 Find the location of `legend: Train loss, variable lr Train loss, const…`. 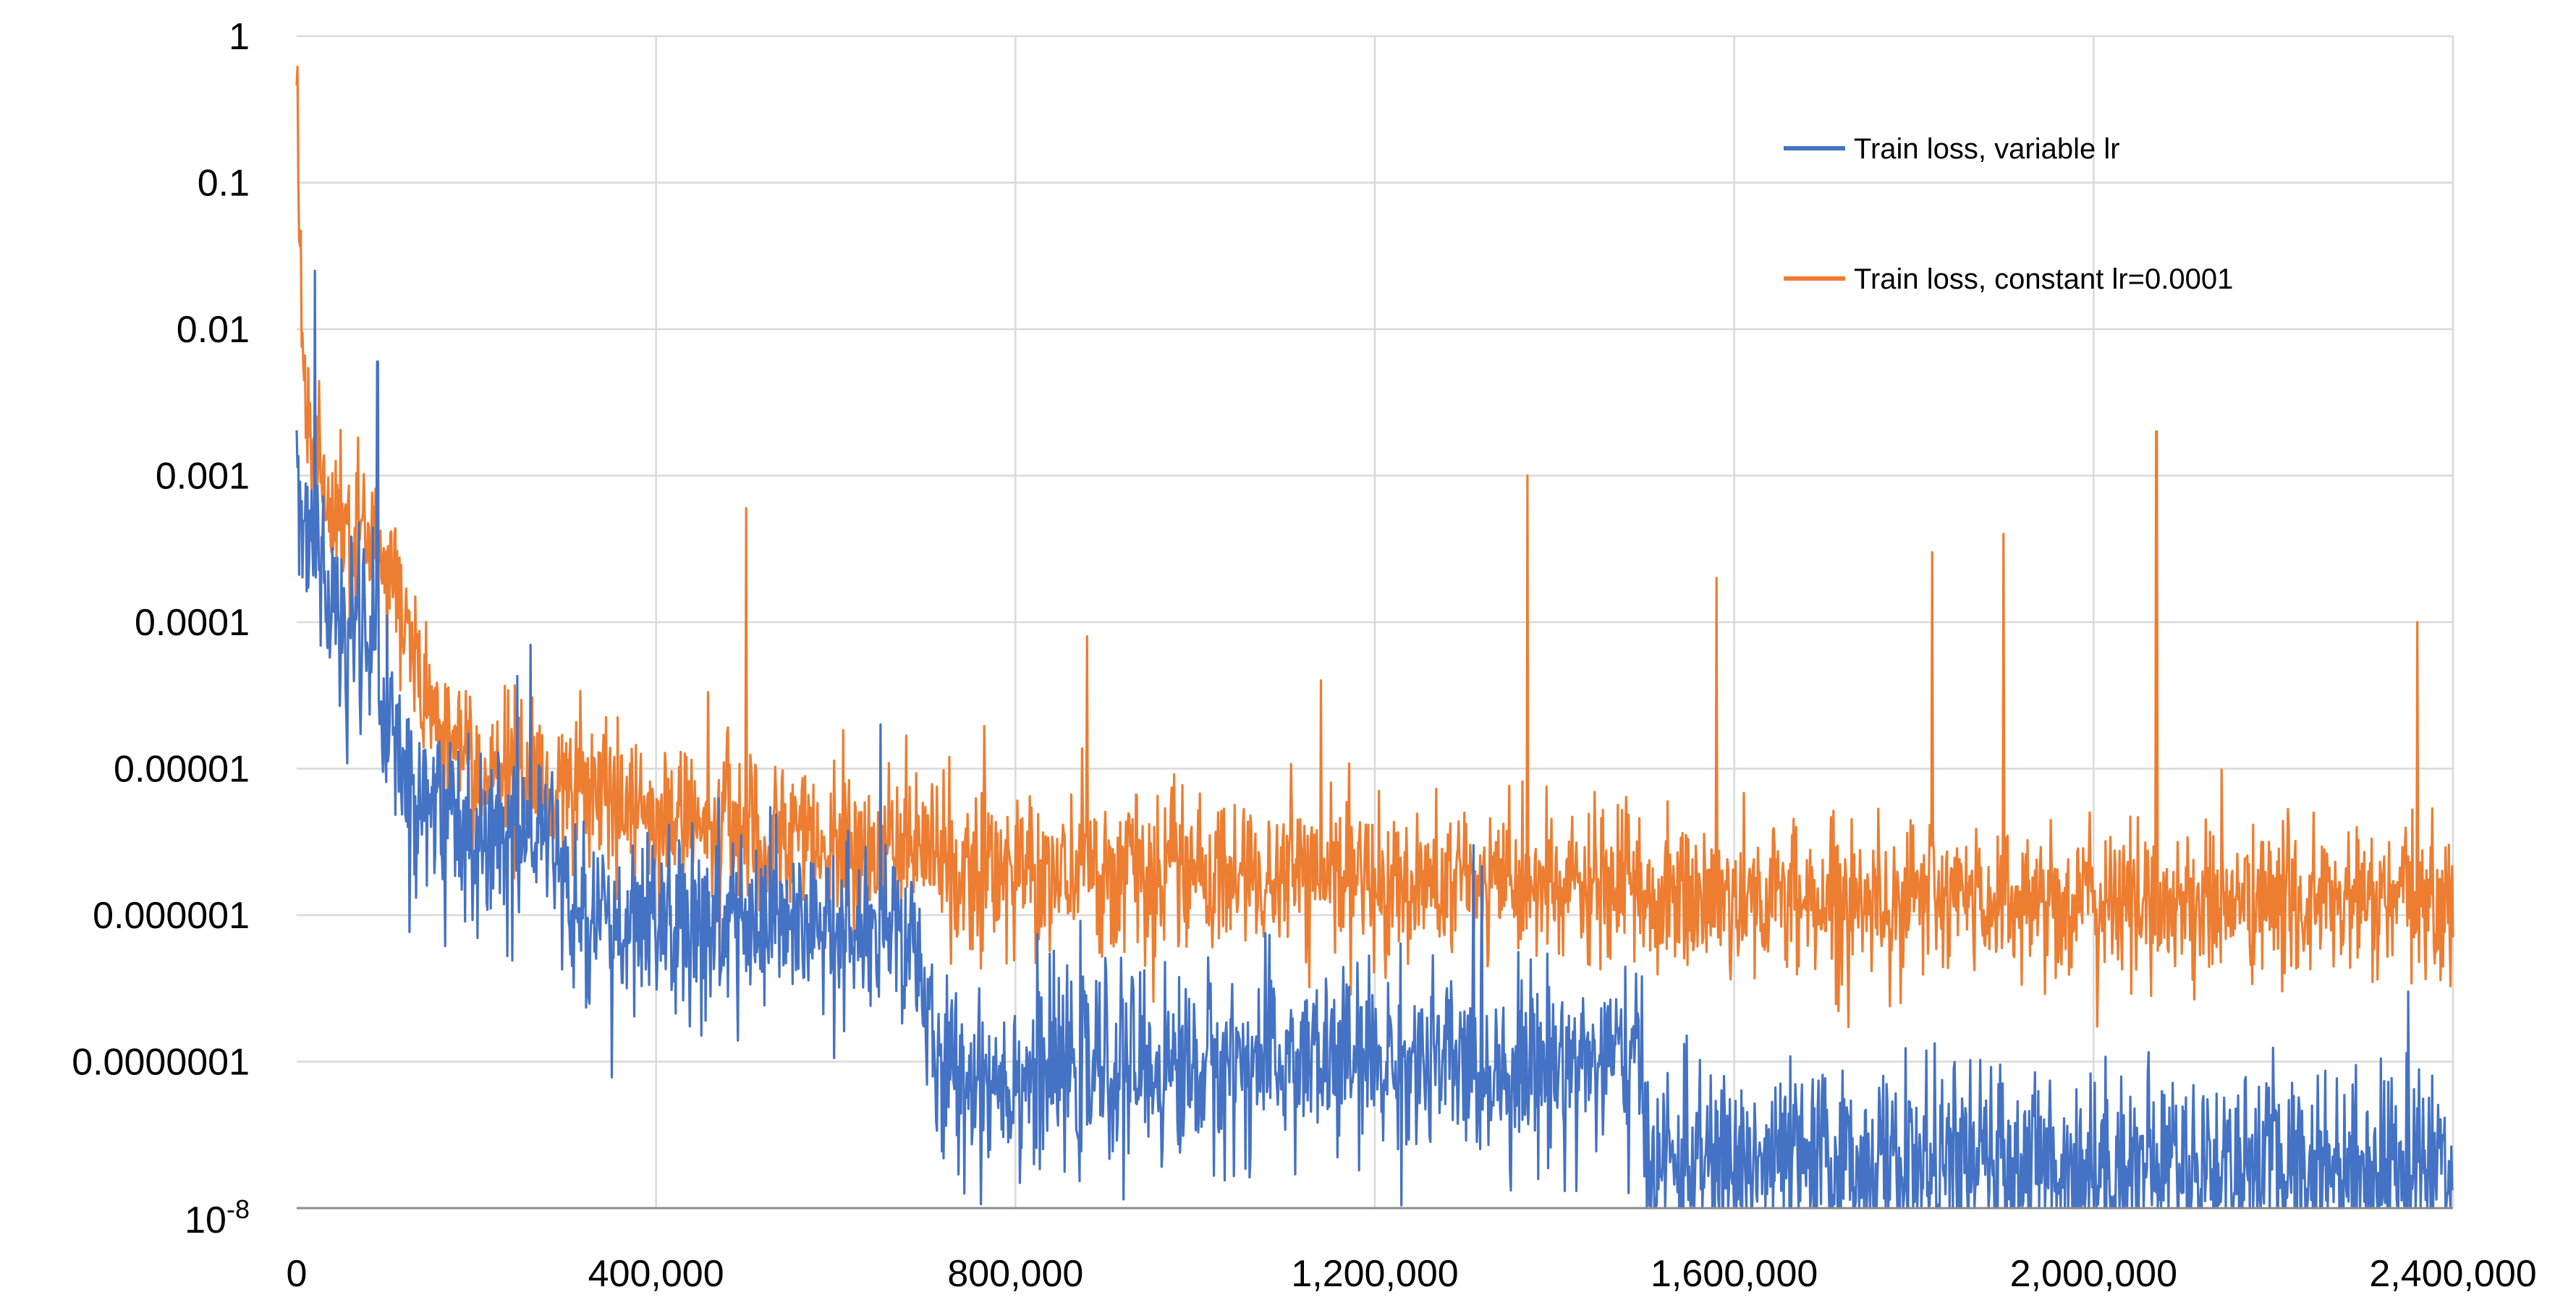

legend: Train loss, variable lr Train loss, const… is located at coordinates (2008, 214).